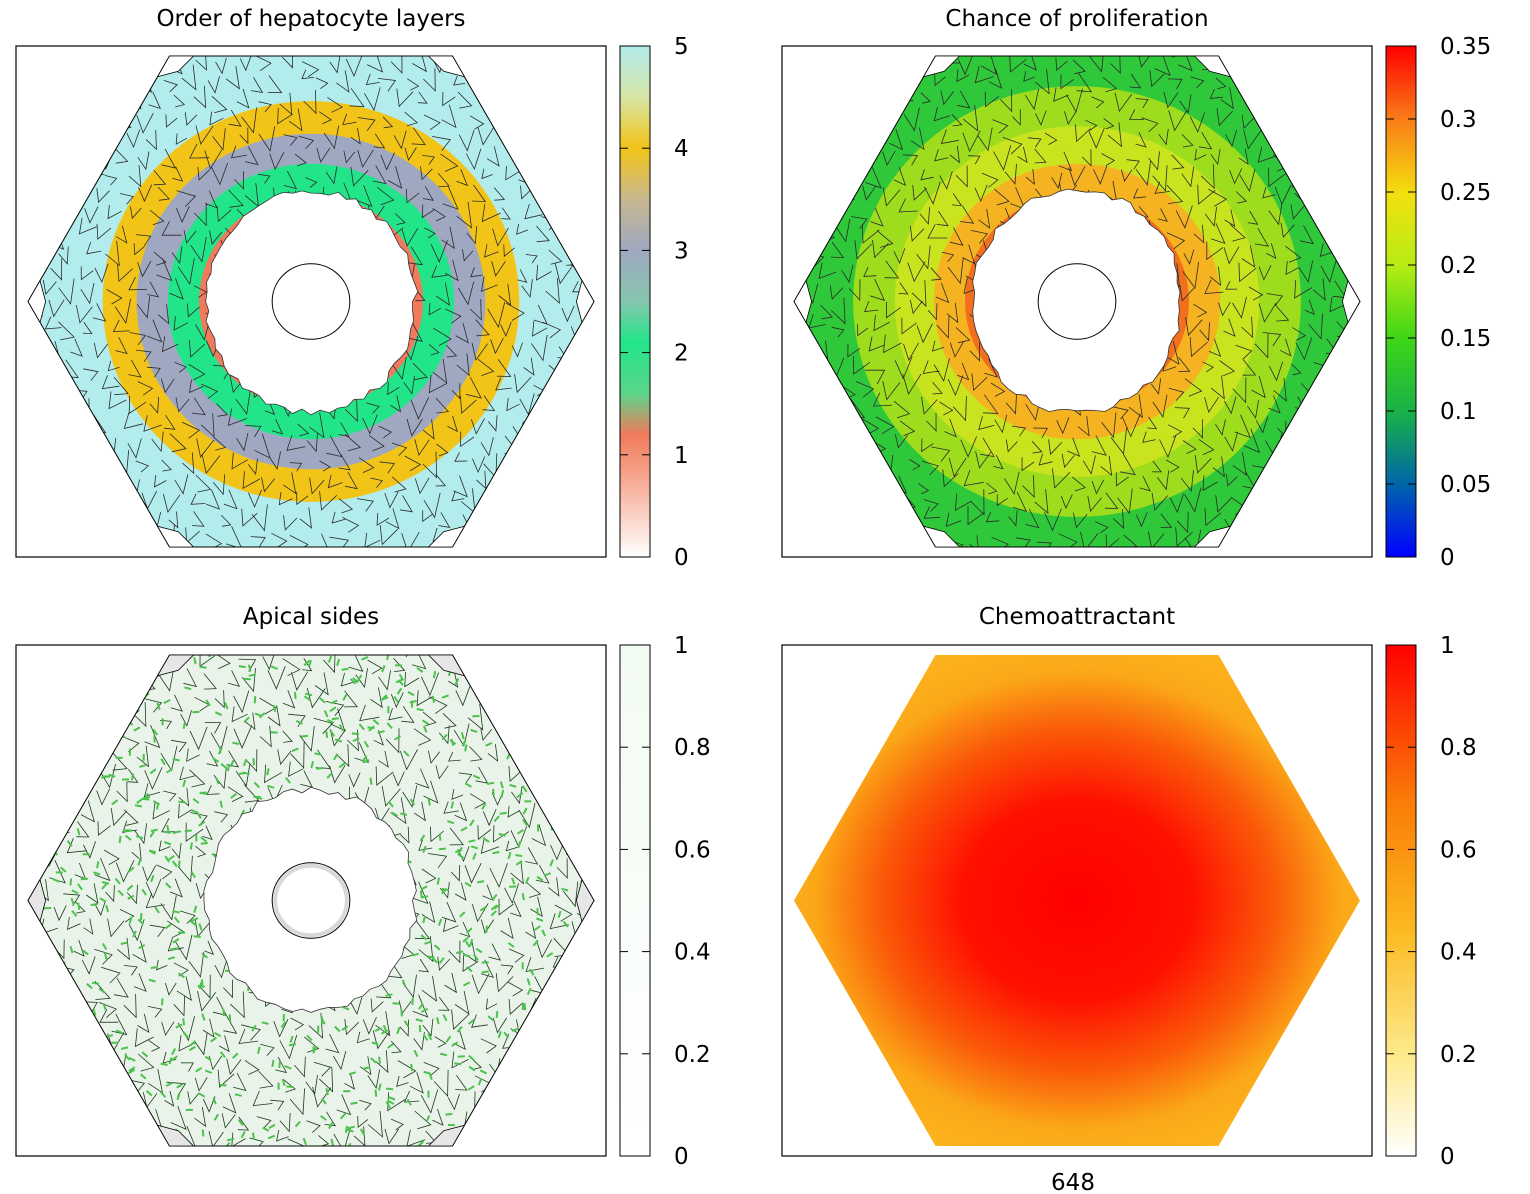  What do you see at coordinates (654, 302) in the screenshot?
I see `colorbar: 0 1 2 3 4 5` at bounding box center [654, 302].